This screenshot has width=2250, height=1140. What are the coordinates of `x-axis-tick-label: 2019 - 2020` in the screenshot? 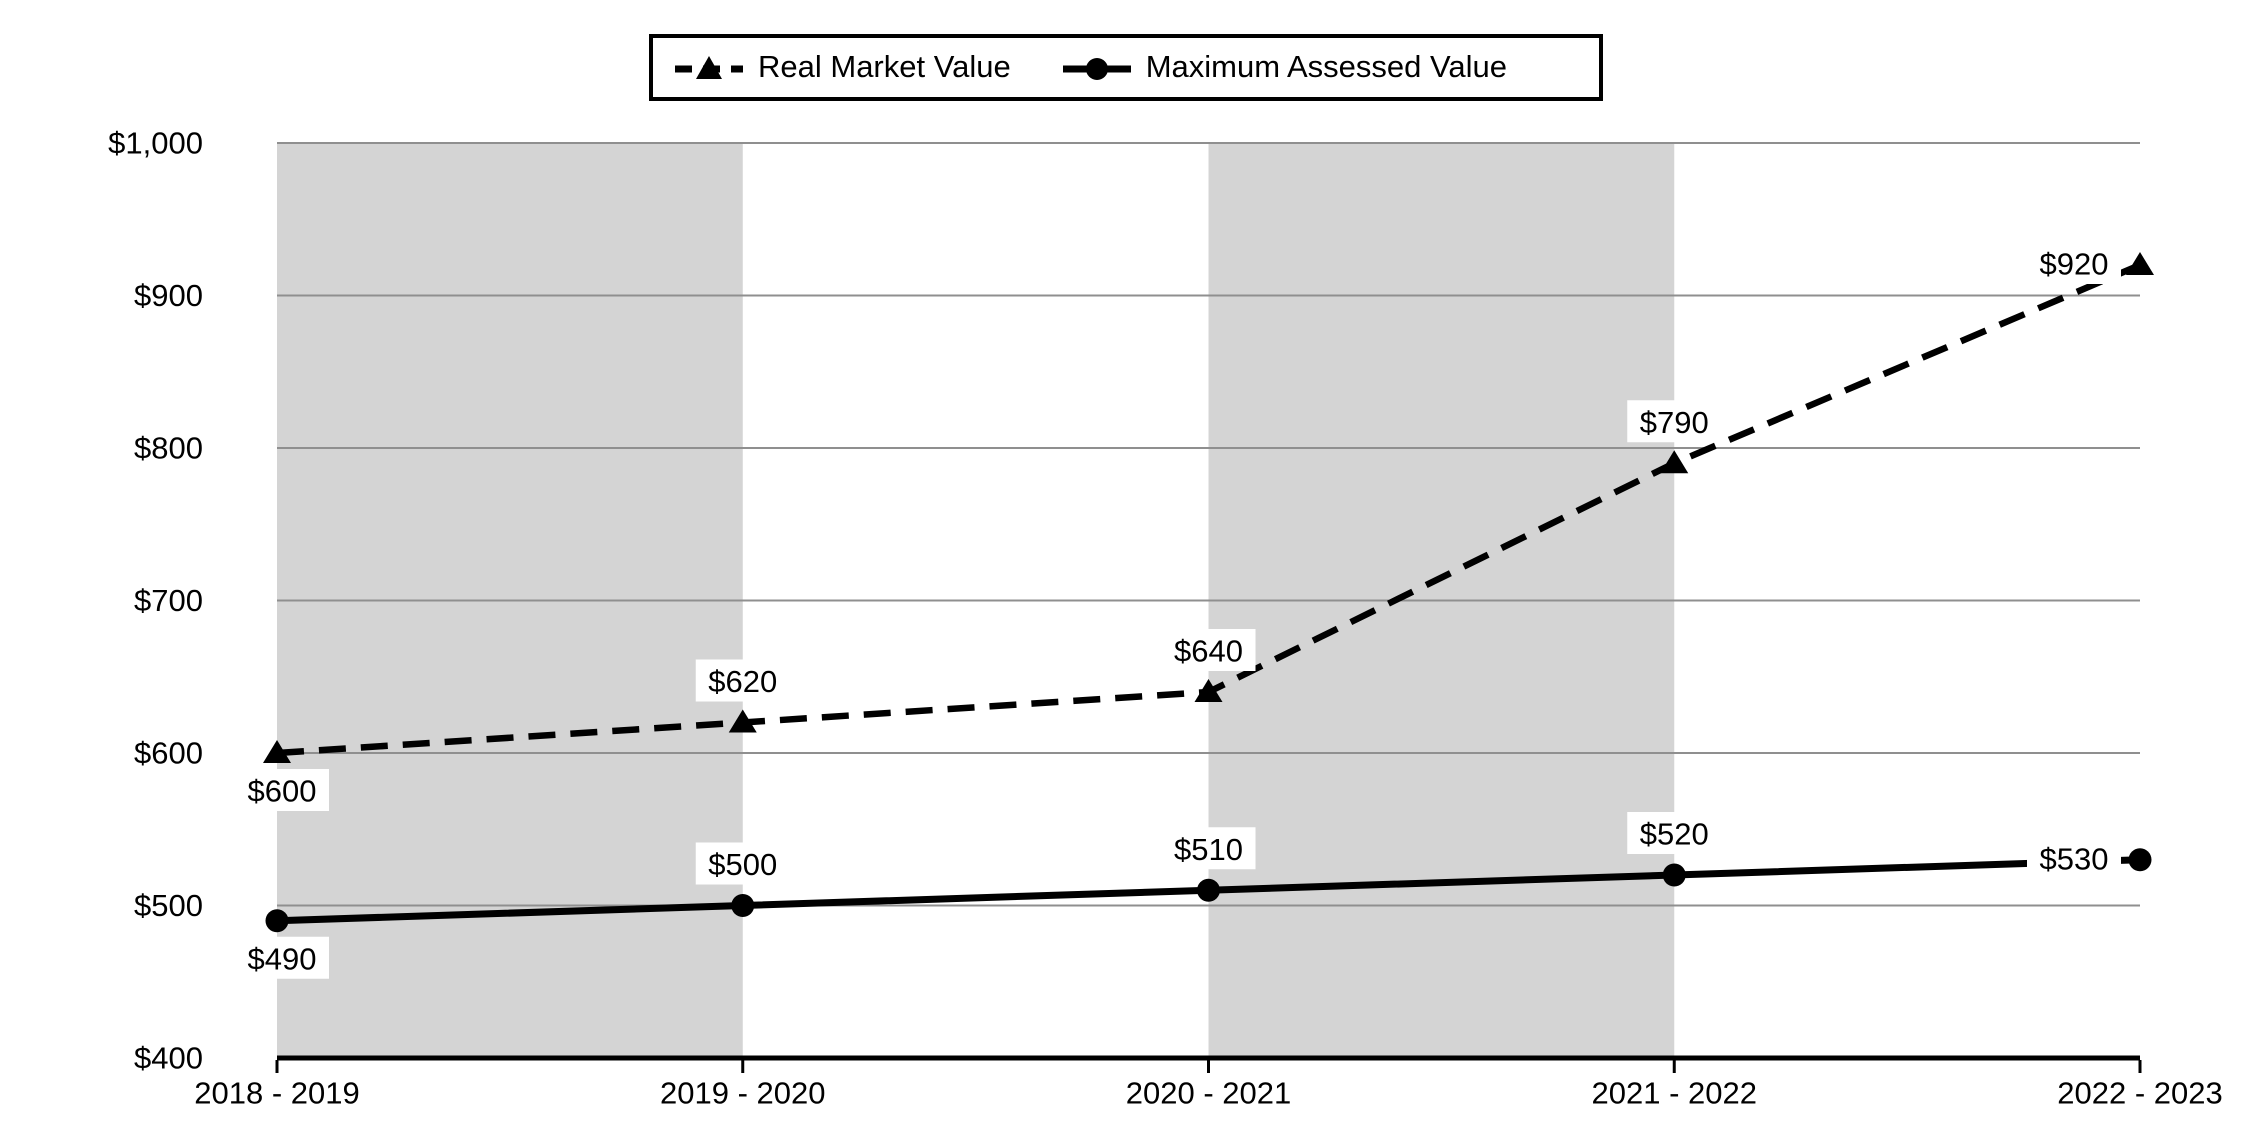 It's located at (742, 1093).